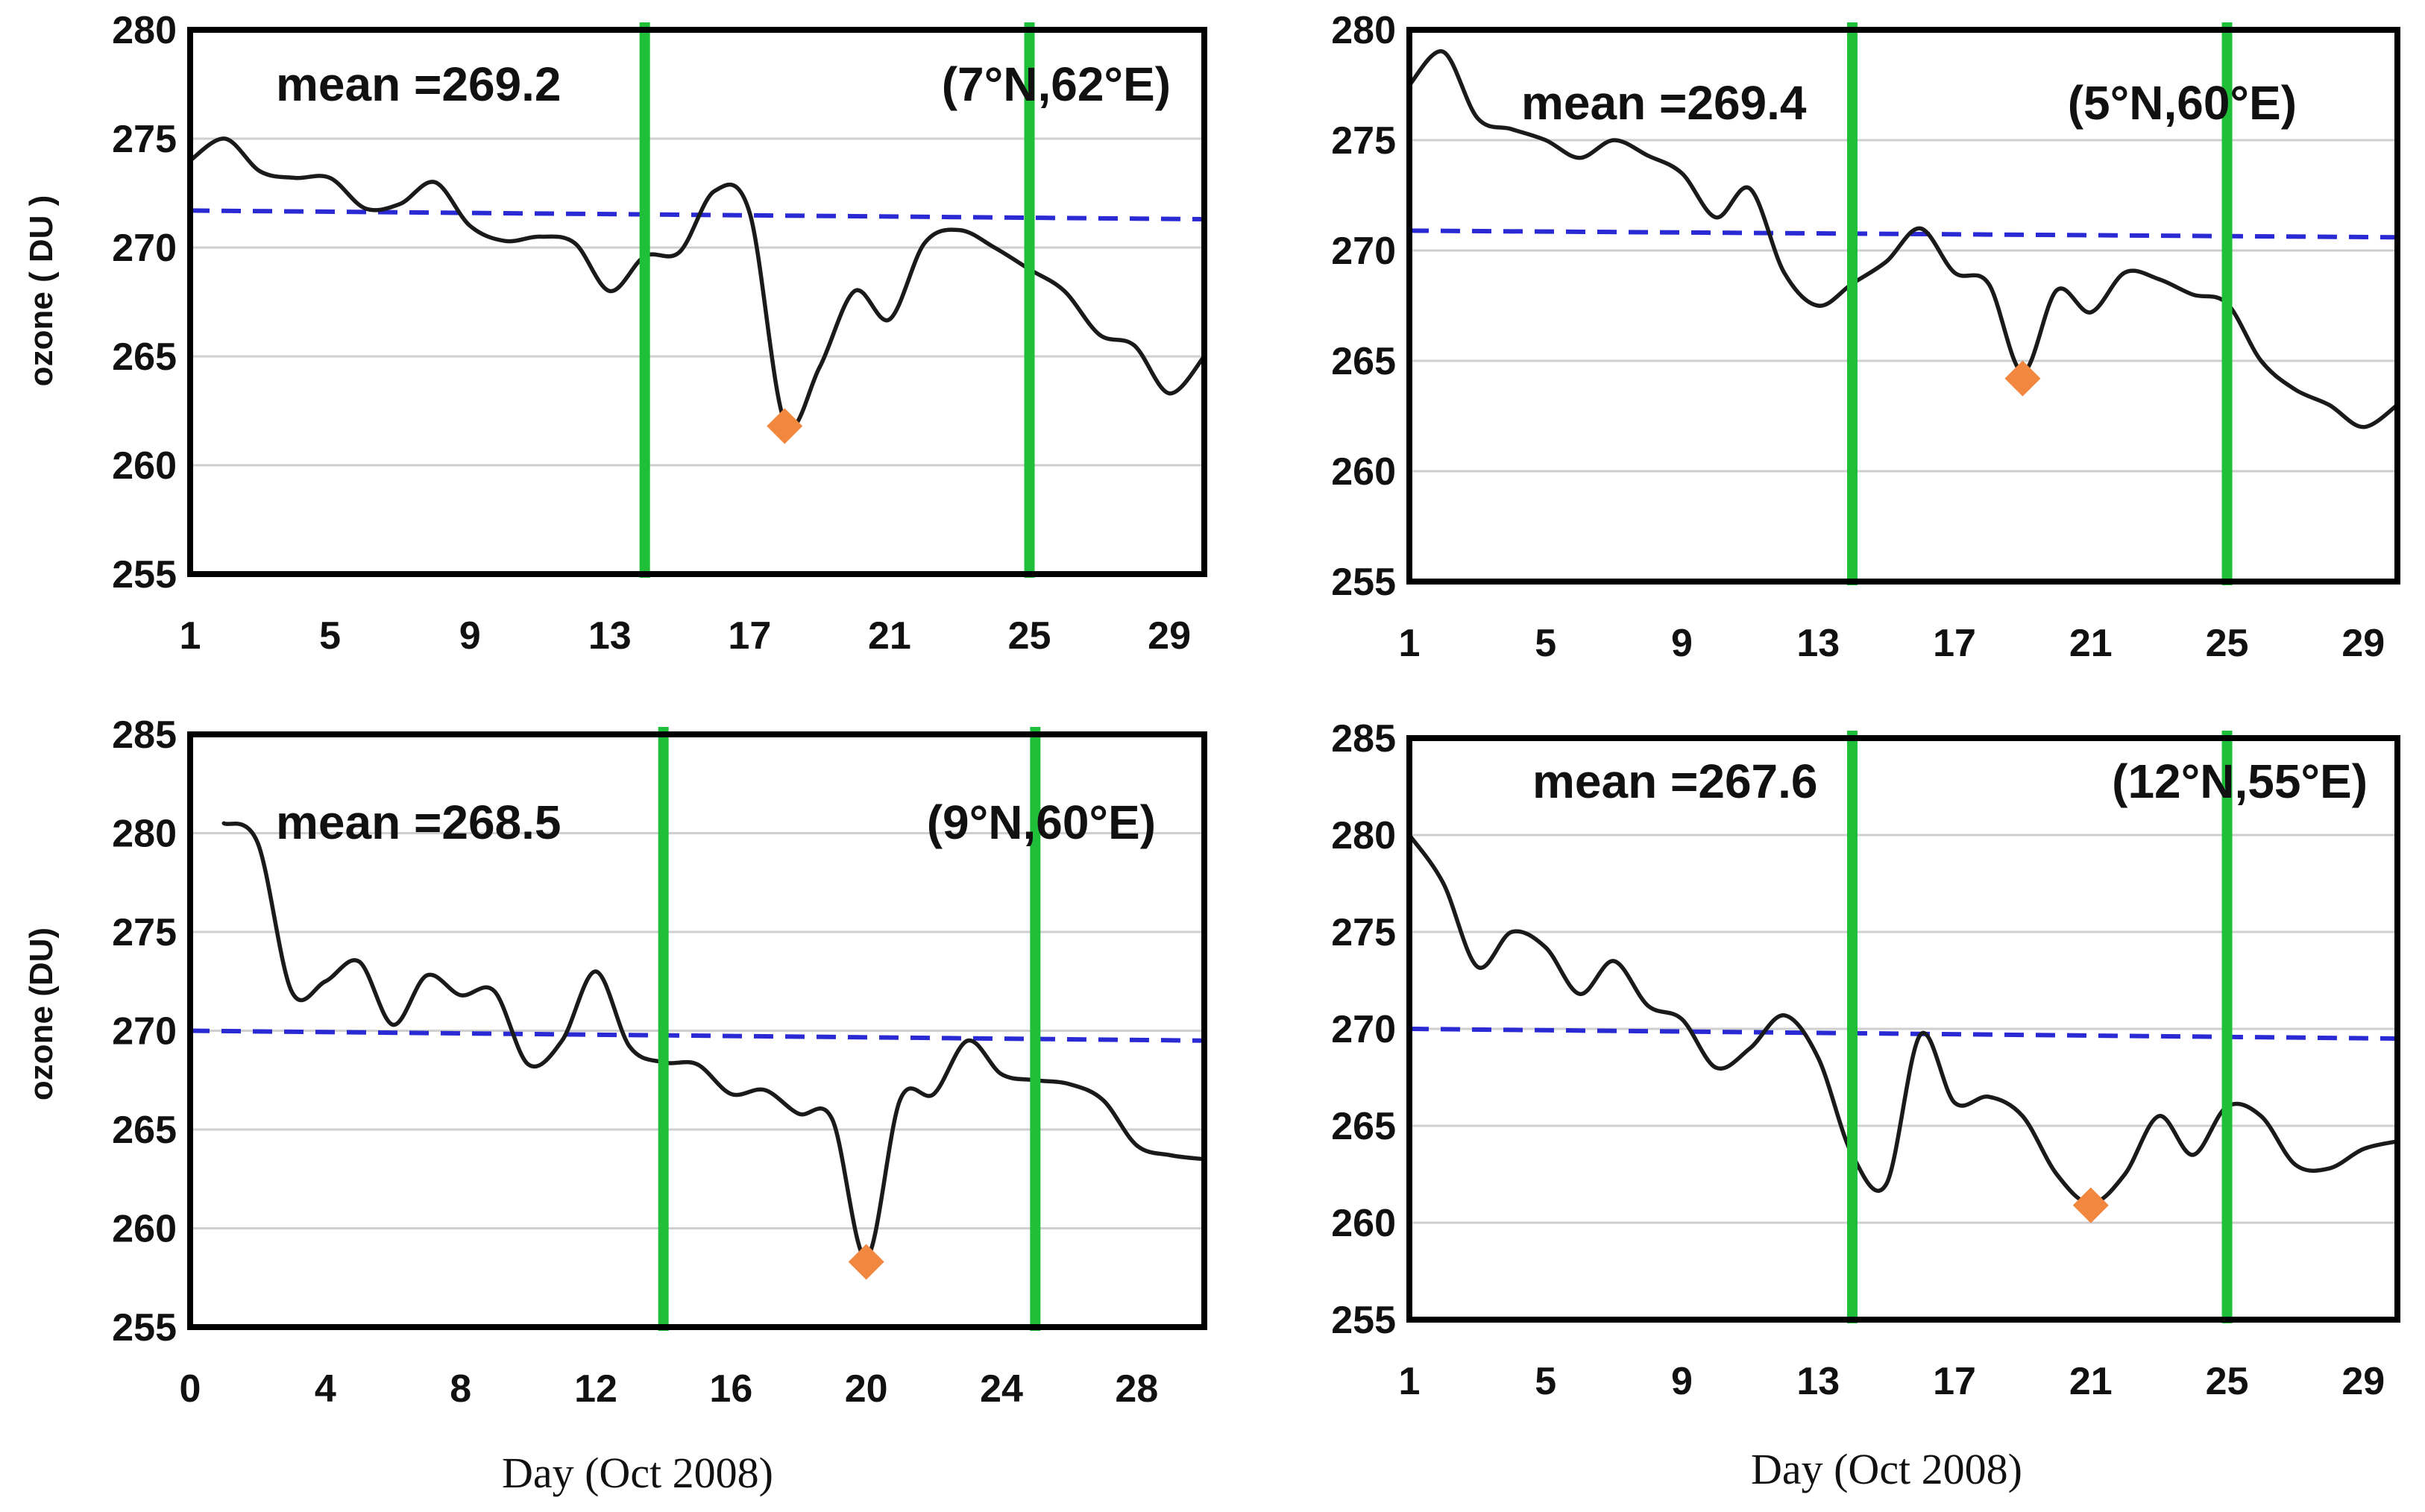 This screenshot has height=1512, width=2425. What do you see at coordinates (1001, 1389) in the screenshot?
I see `x-tick-label: 24` at bounding box center [1001, 1389].